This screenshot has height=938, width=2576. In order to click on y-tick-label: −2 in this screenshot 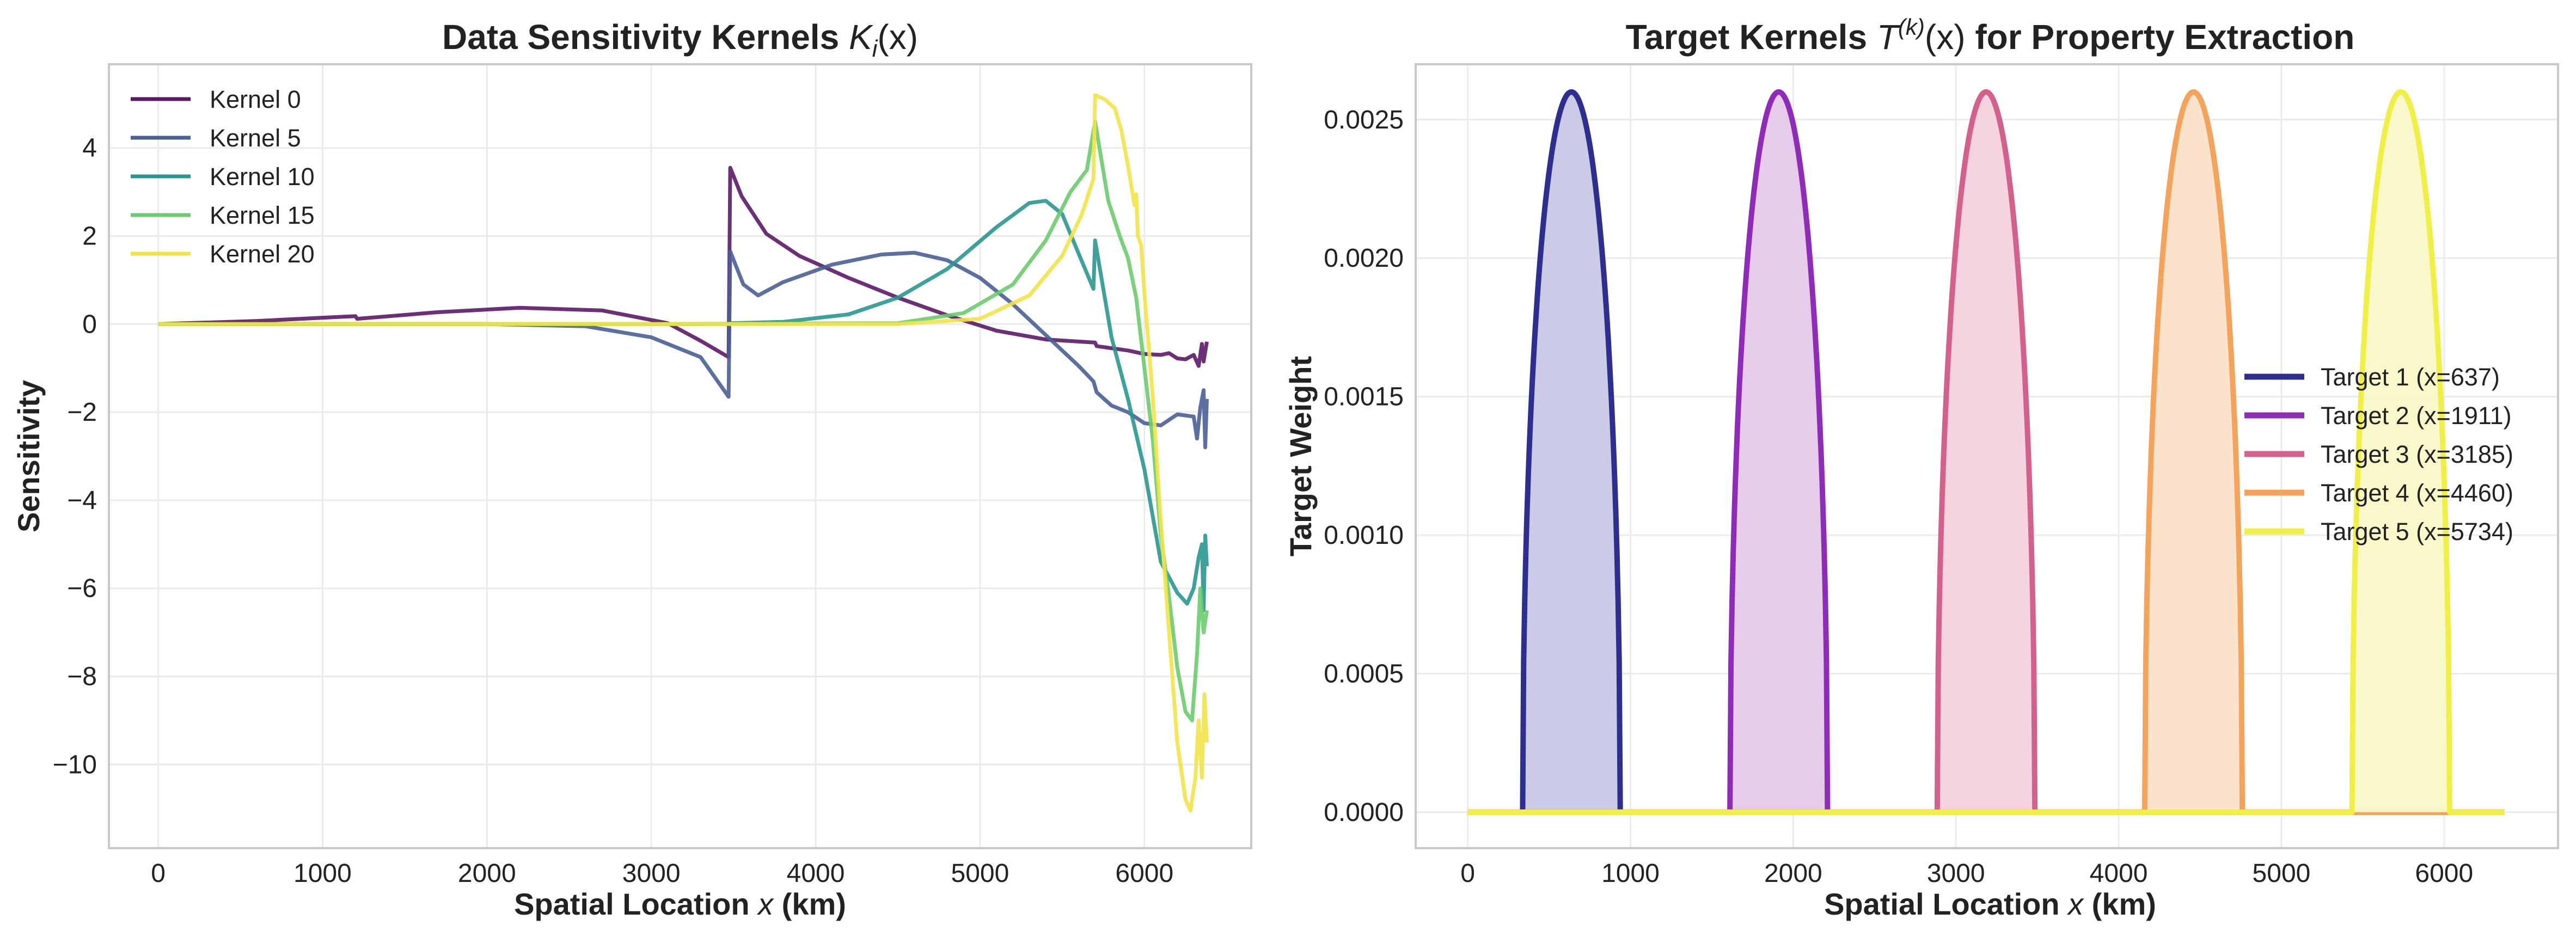, I will do `click(82, 412)`.